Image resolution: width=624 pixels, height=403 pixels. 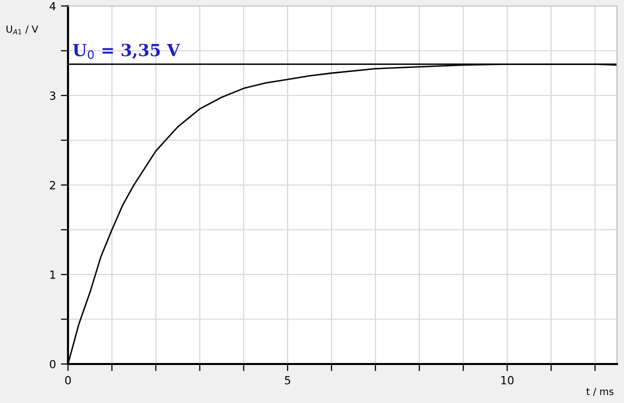 I want to click on y-tick-label: 0, so click(x=53, y=364).